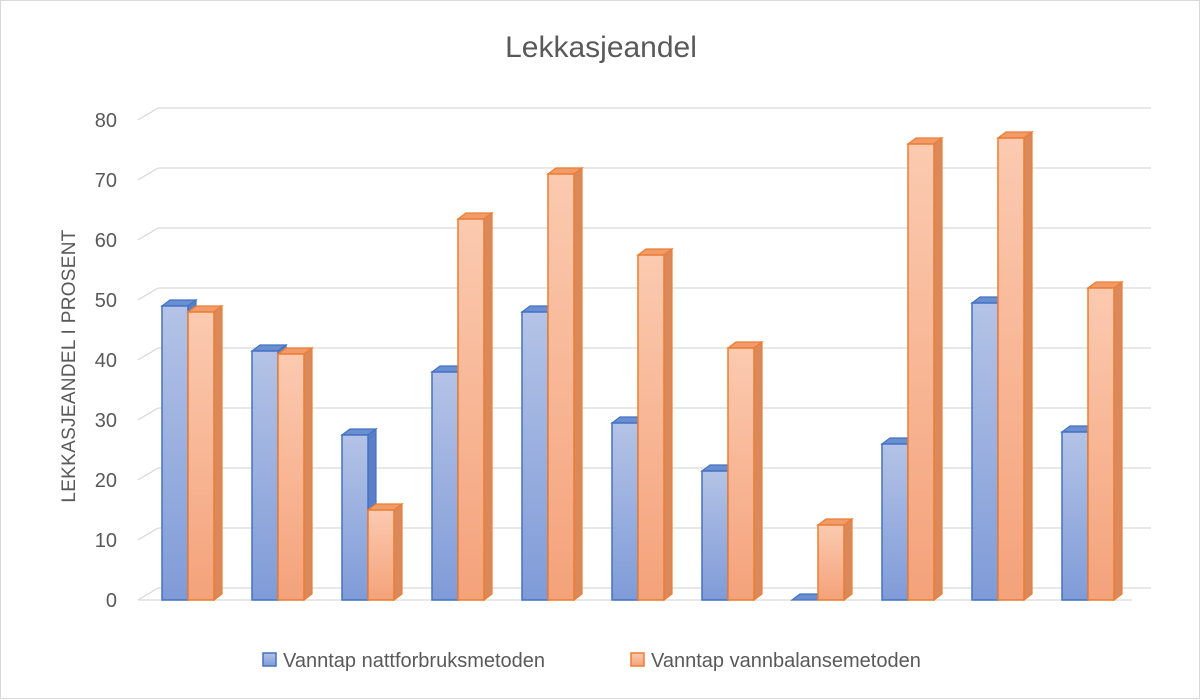 This screenshot has height=700, width=1200. I want to click on legend-item-nattforbruk: Vanntap nattforbruksmetoden, so click(403, 661).